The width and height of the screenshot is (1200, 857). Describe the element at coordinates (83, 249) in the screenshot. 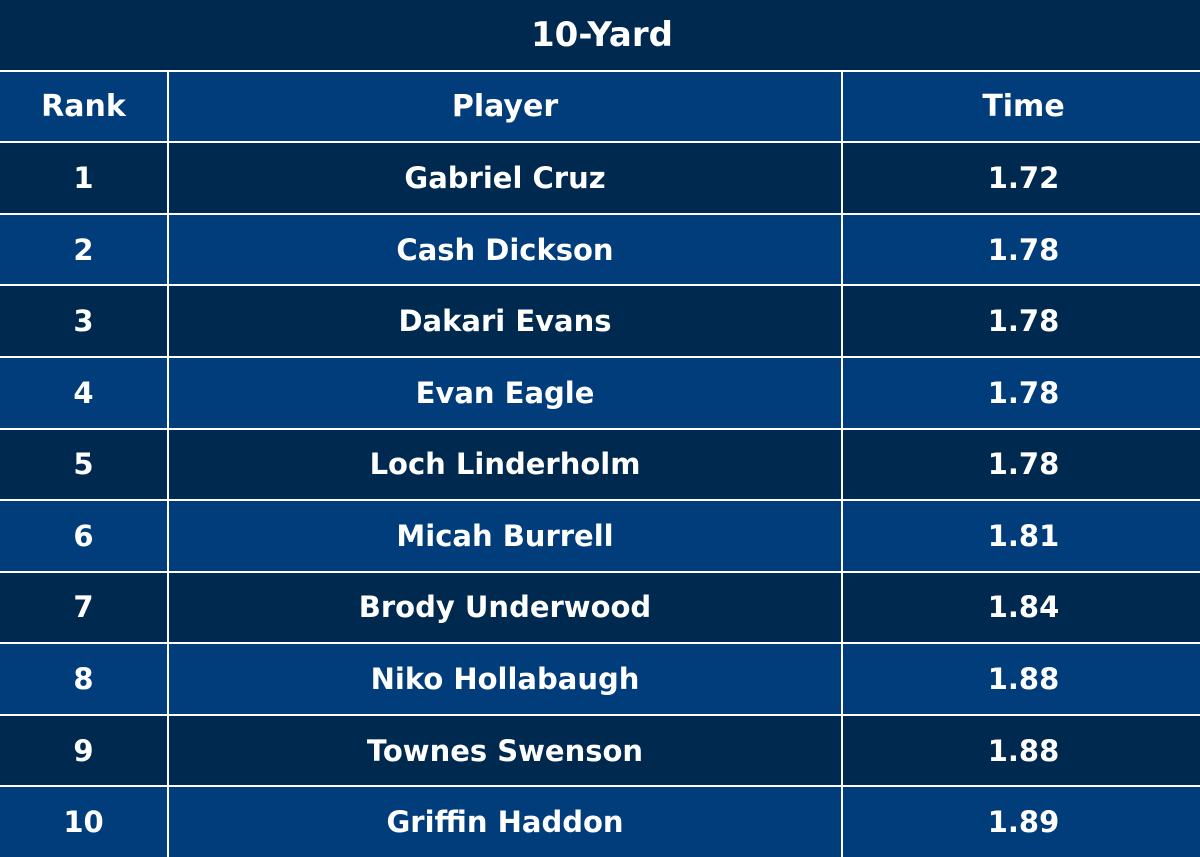

I see `rank-cell: 2` at that location.